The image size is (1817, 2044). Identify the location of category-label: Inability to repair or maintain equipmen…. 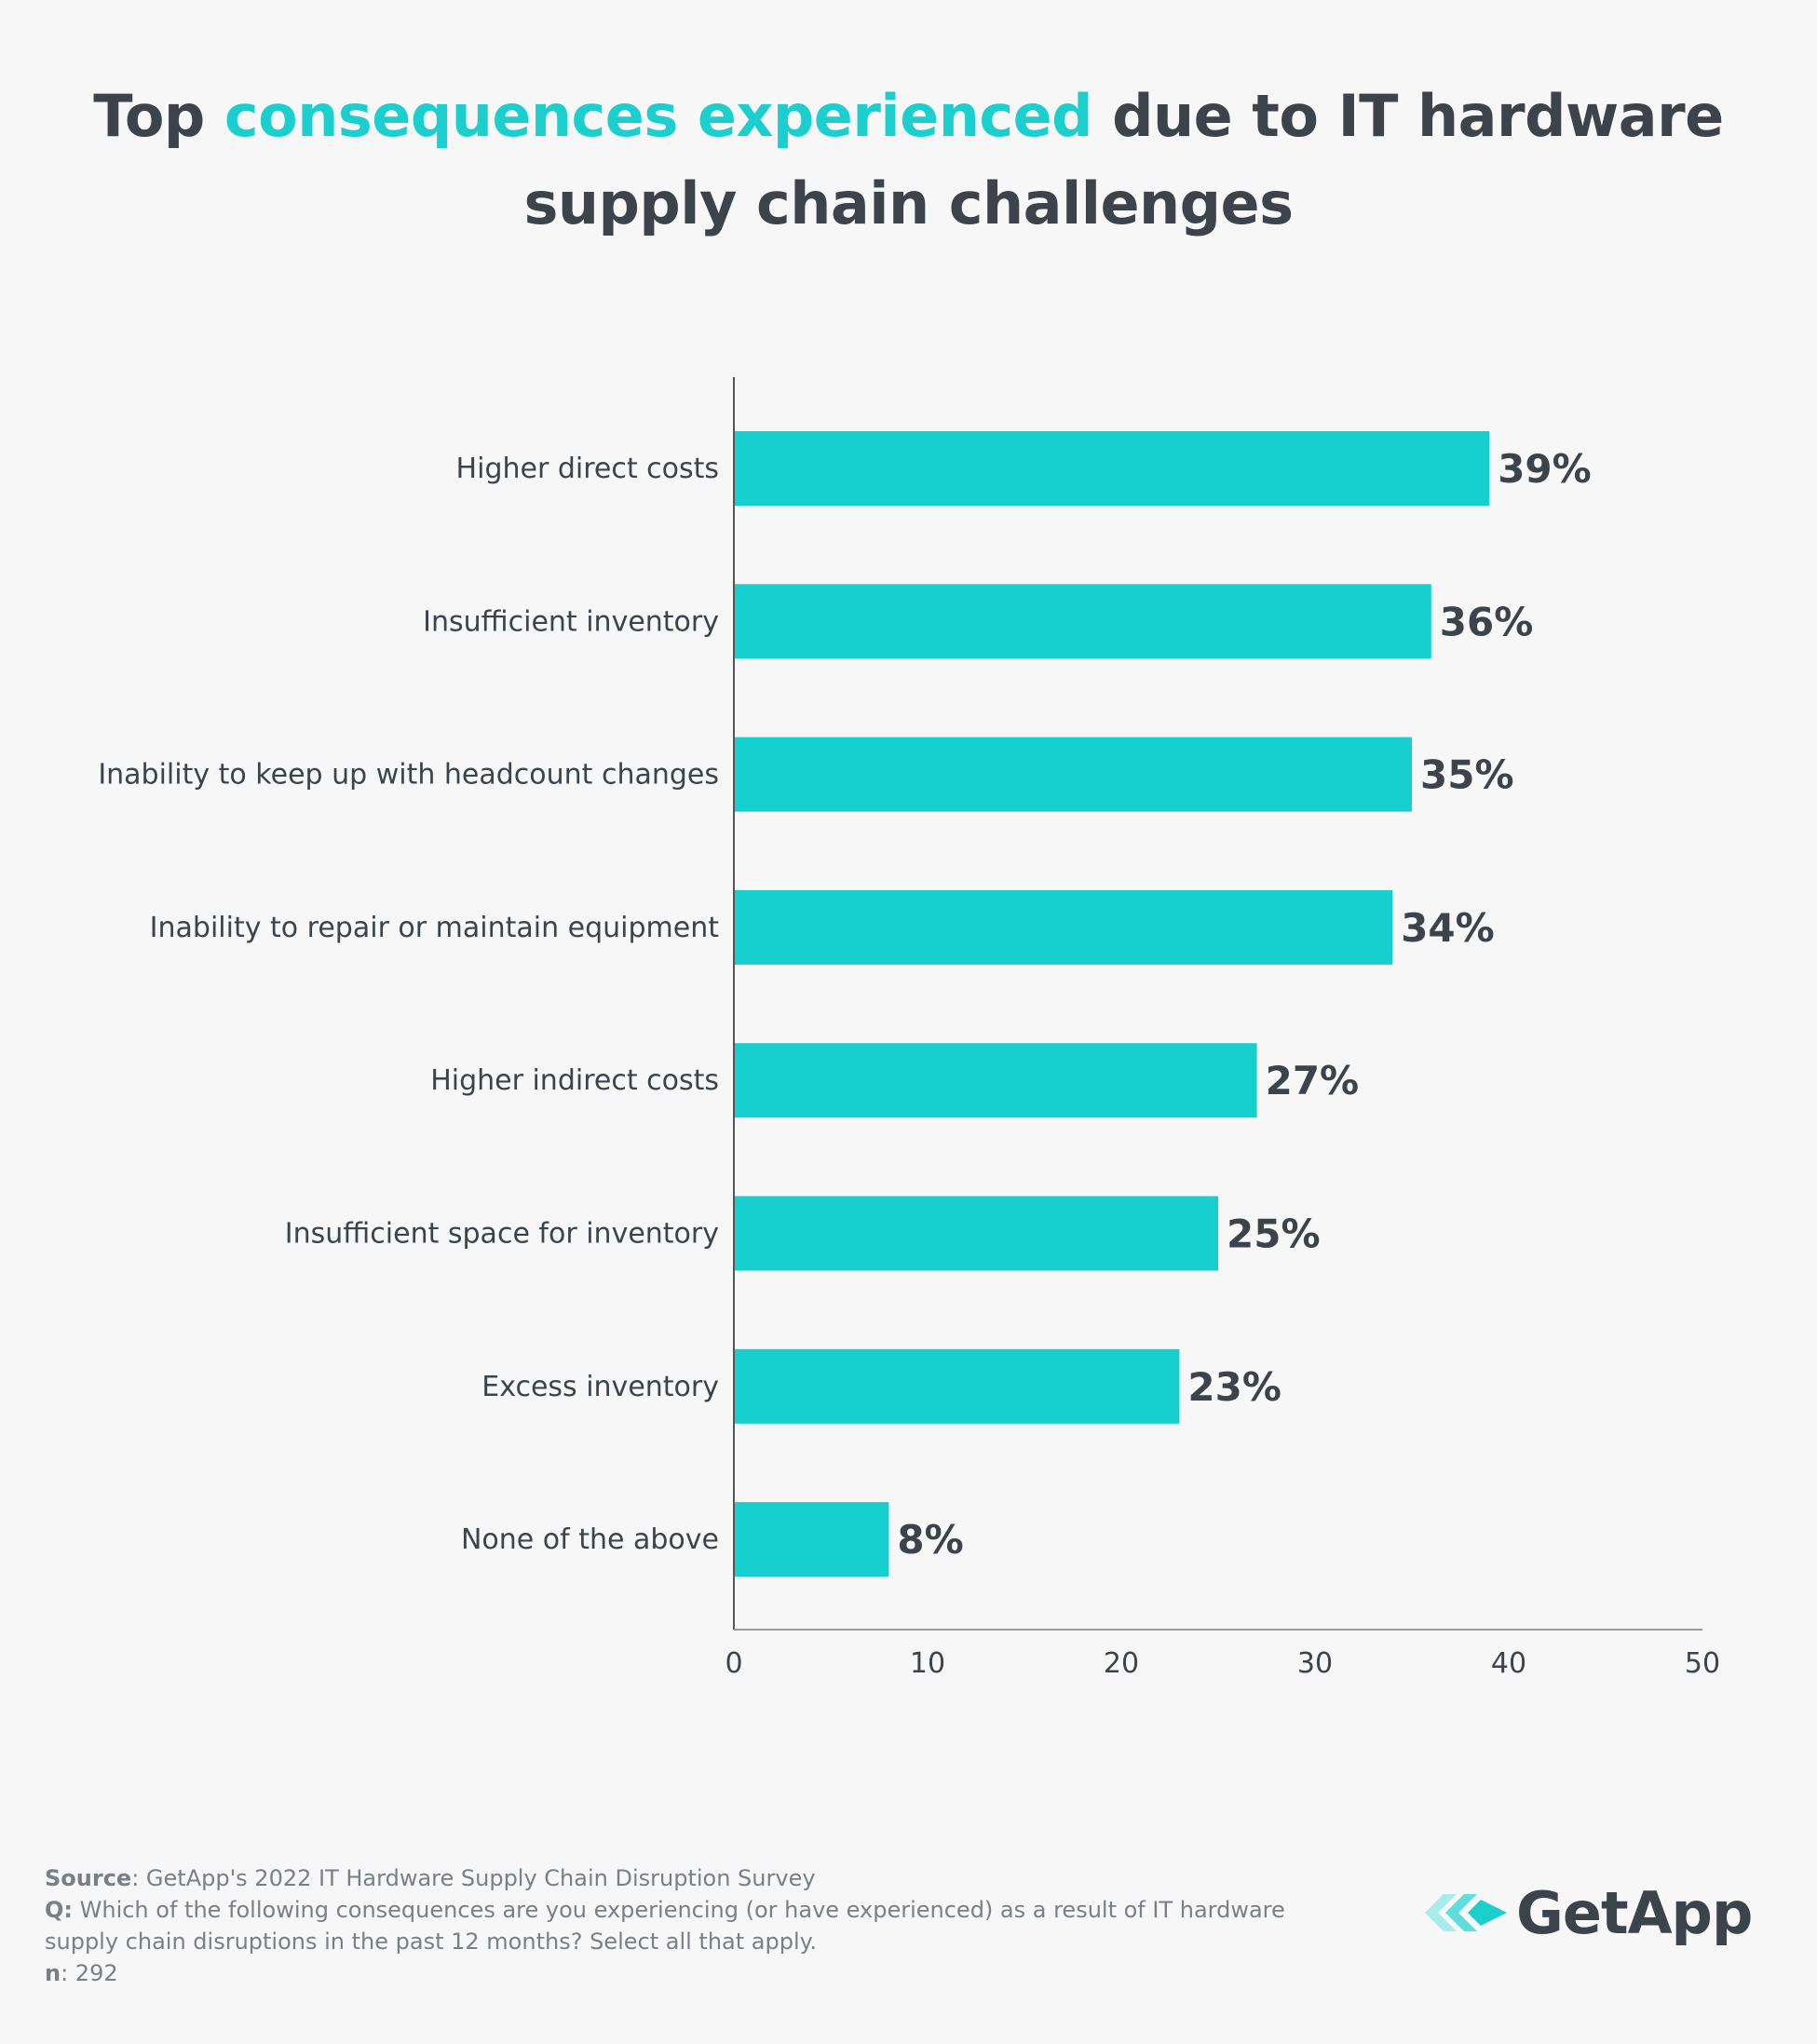
(435, 928).